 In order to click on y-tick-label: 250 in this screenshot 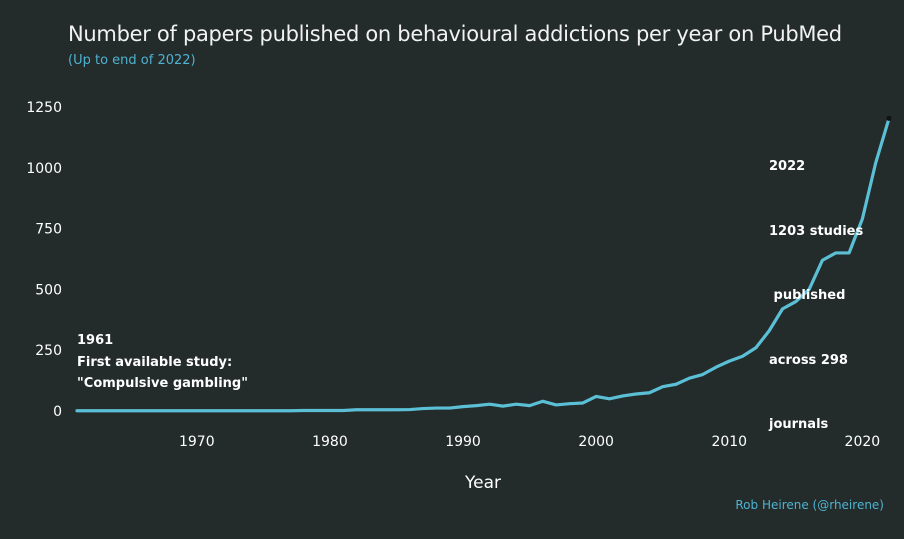, I will do `click(48, 351)`.